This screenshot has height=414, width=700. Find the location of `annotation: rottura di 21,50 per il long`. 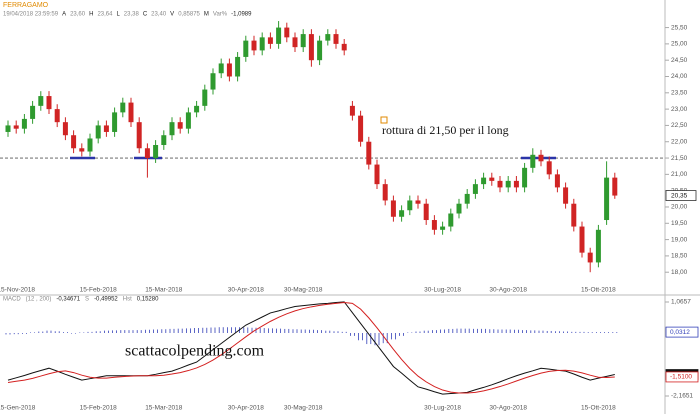

annotation: rottura di 21,50 per il long is located at coordinates (445, 130).